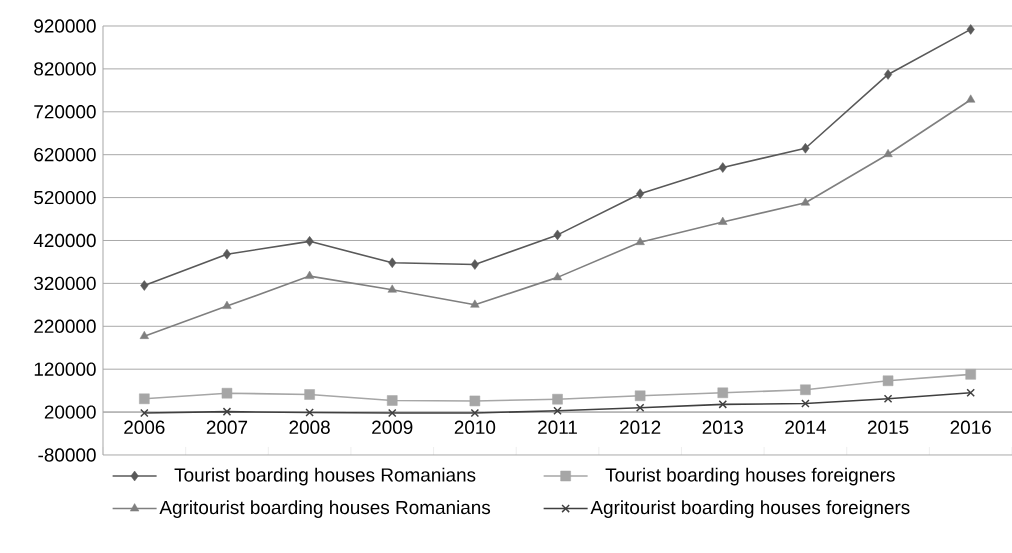 The height and width of the screenshot is (553, 1012). Describe the element at coordinates (227, 427) in the screenshot. I see `x-tick-label: 2007` at that location.